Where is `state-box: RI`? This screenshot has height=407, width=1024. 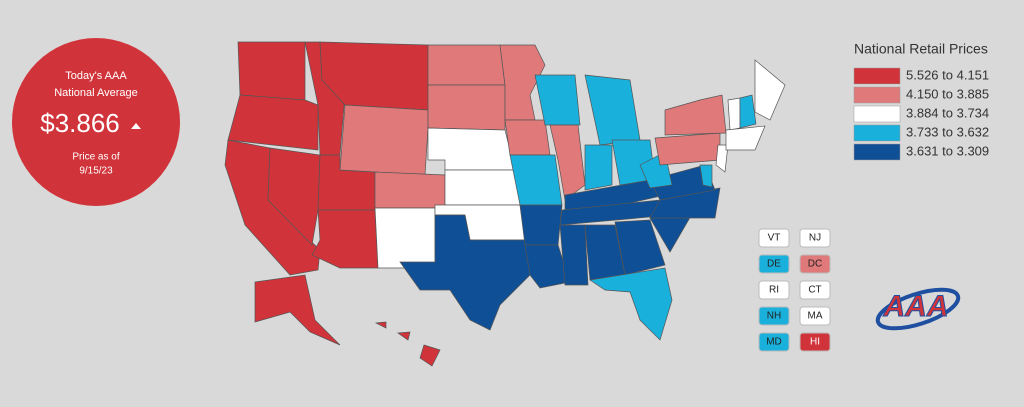
state-box: RI is located at coordinates (774, 290).